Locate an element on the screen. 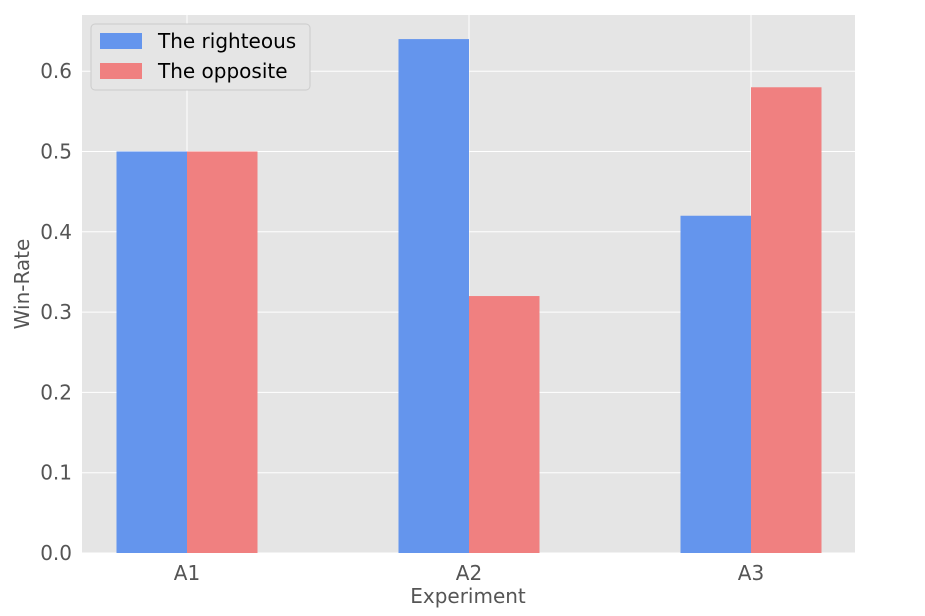 This screenshot has height=616, width=925. bar-righteous-A3 is located at coordinates (715, 384).